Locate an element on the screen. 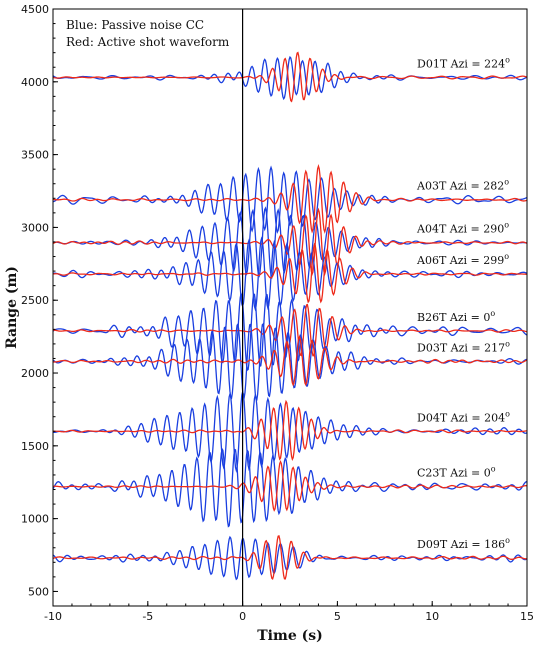 The image size is (536, 646). y-tick-label: 1000 is located at coordinates (35, 519).